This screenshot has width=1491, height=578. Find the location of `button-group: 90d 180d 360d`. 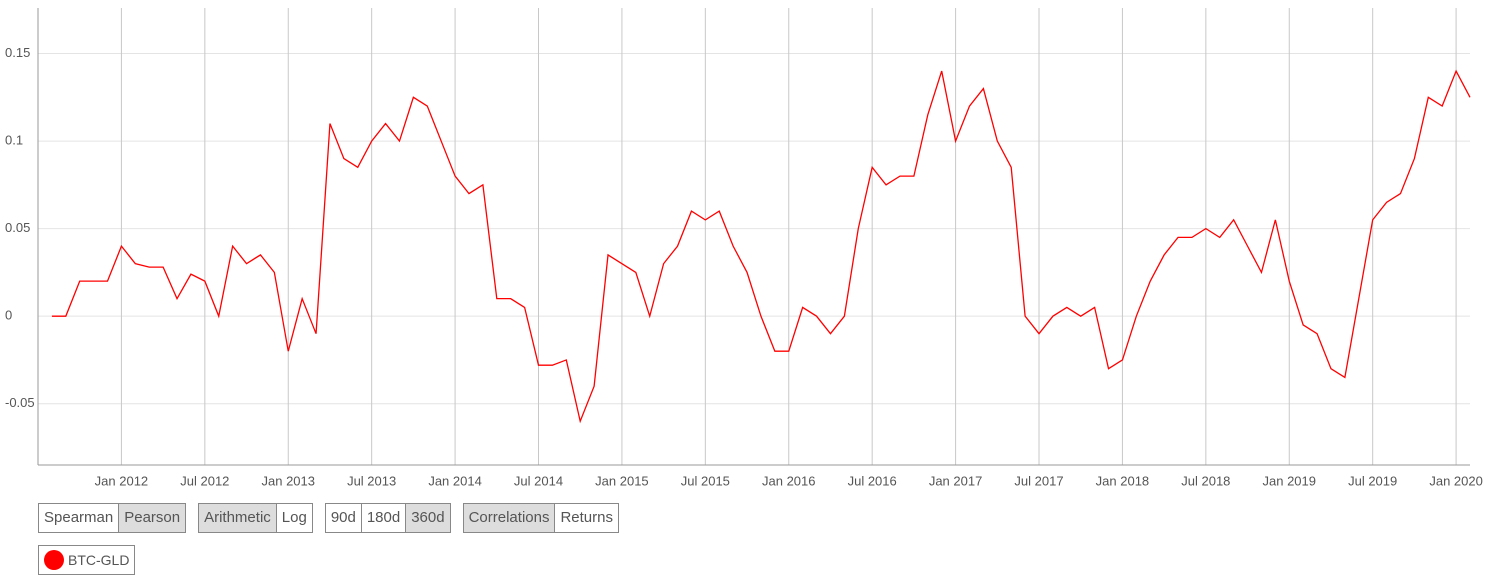

button-group: 90d 180d 360d is located at coordinates (387, 518).